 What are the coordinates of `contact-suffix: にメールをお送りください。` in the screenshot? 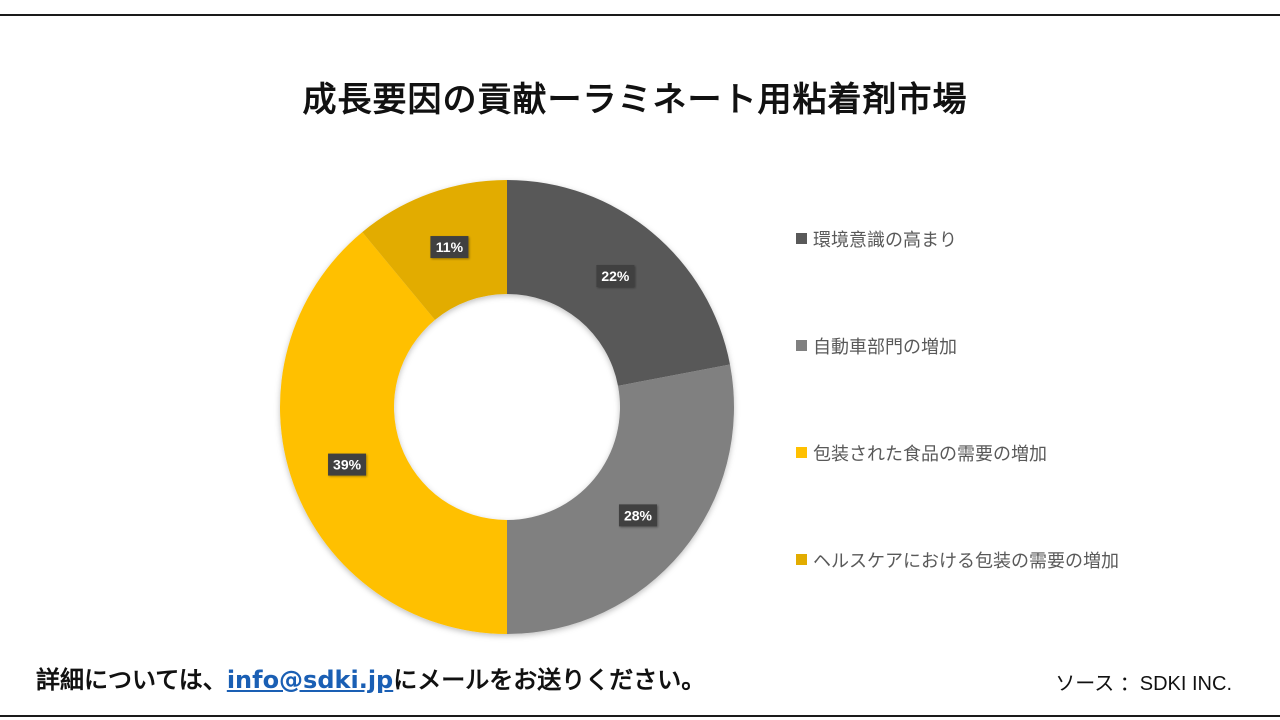 It's located at (549, 680).